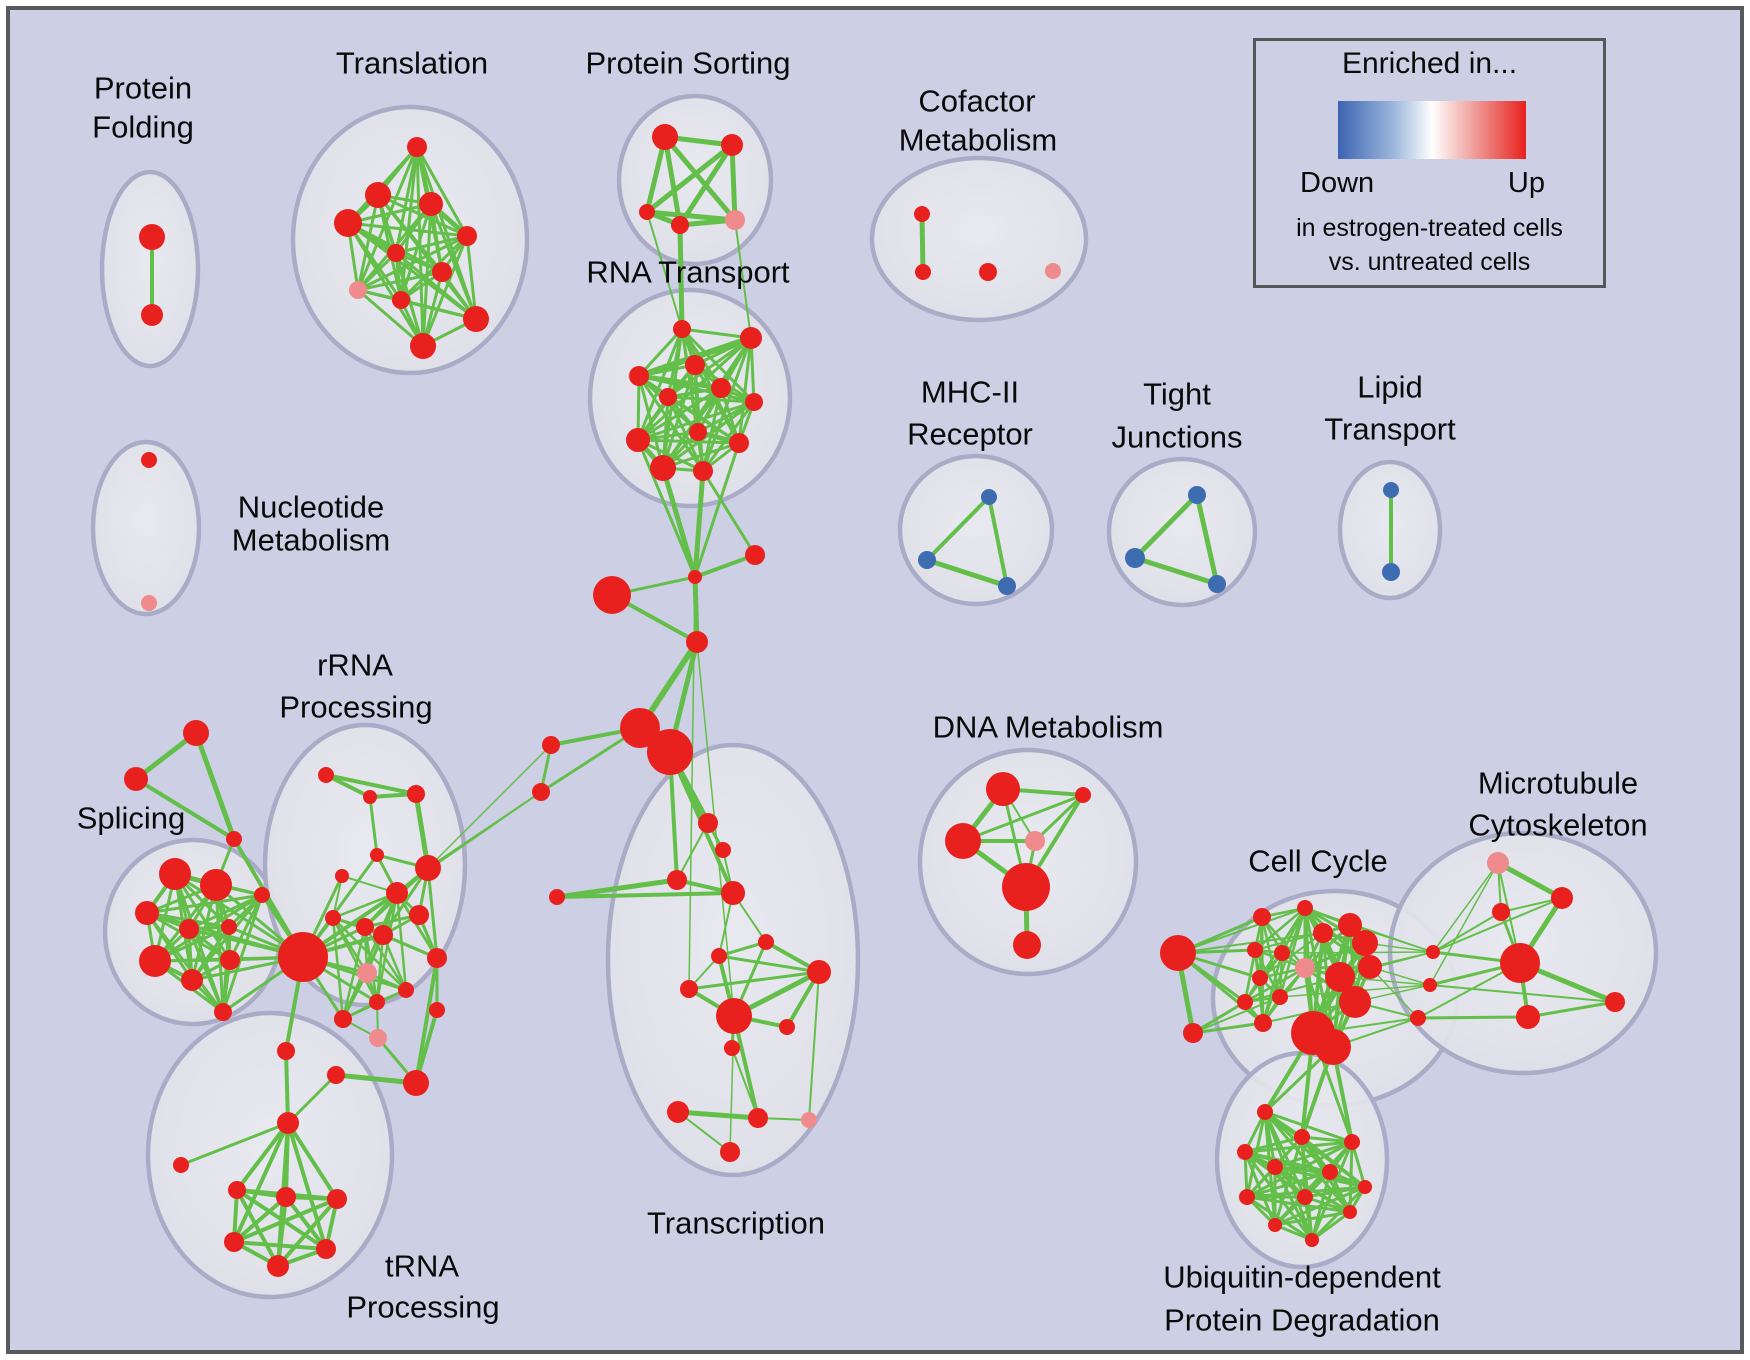  Describe the element at coordinates (979, 239) in the screenshot. I see `cofactor-metabolism-group-ellipse` at that location.